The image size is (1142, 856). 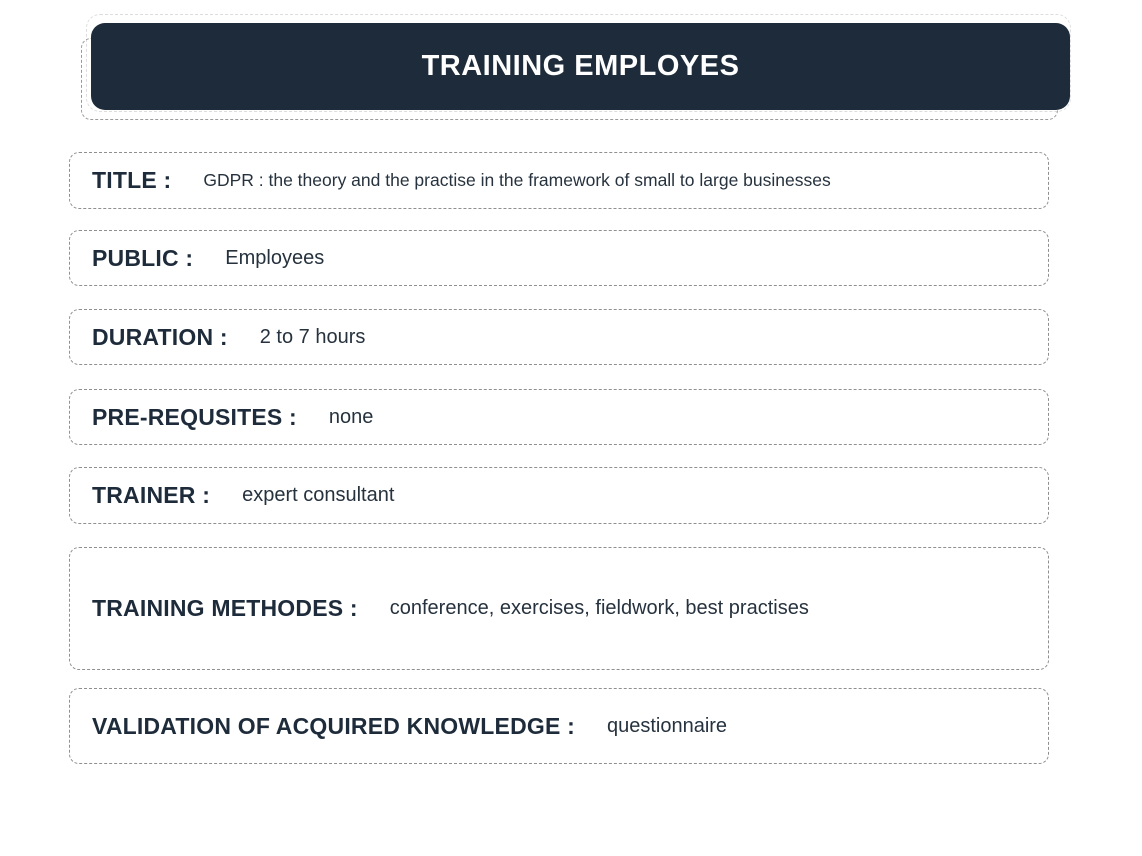 I want to click on field-value-trainer: expert consultant, so click(x=318, y=495).